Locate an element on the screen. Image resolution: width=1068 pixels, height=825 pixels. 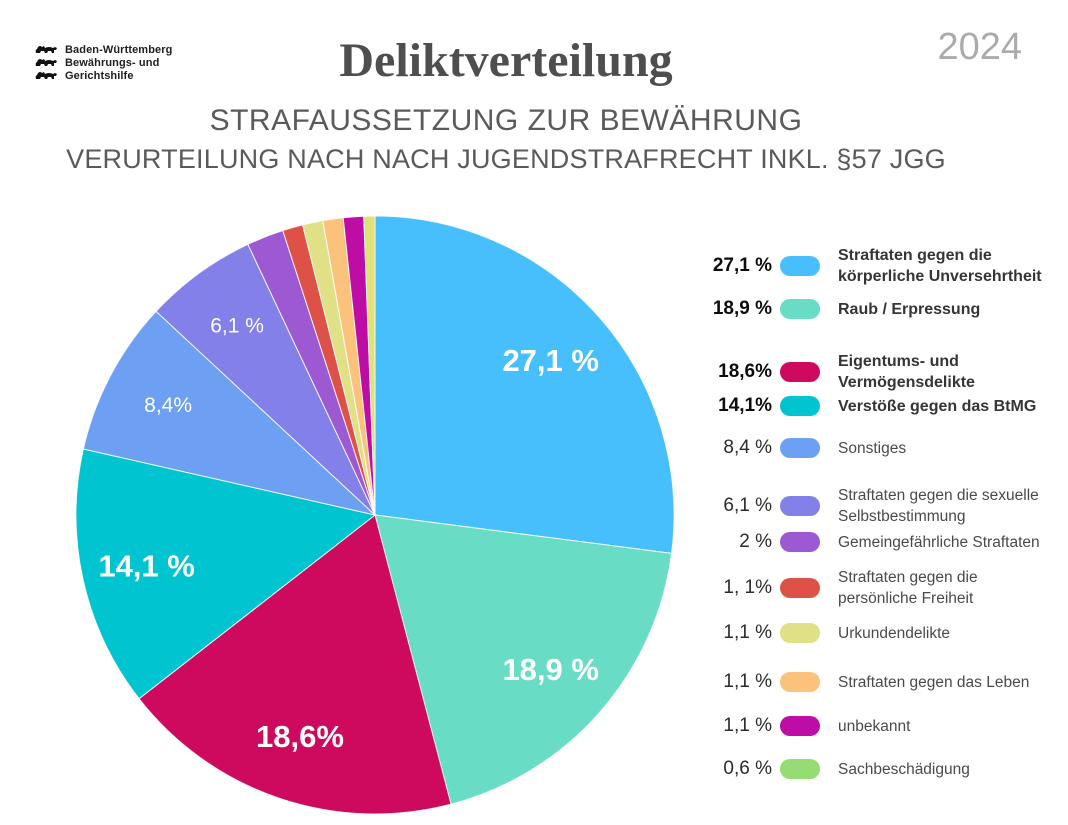
legend-label: unbekannt is located at coordinates (874, 726).